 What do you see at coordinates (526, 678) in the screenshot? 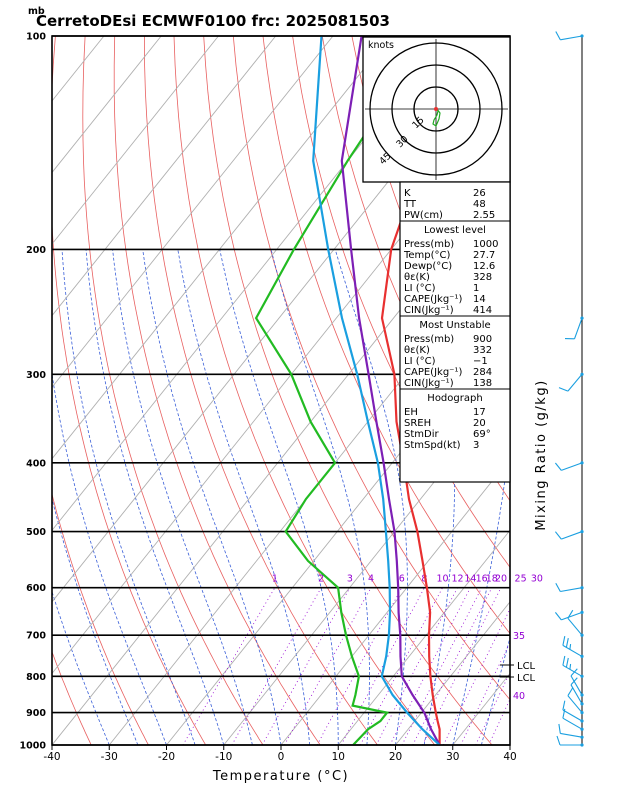
I see `lcl-label-2: LCL` at bounding box center [526, 678].